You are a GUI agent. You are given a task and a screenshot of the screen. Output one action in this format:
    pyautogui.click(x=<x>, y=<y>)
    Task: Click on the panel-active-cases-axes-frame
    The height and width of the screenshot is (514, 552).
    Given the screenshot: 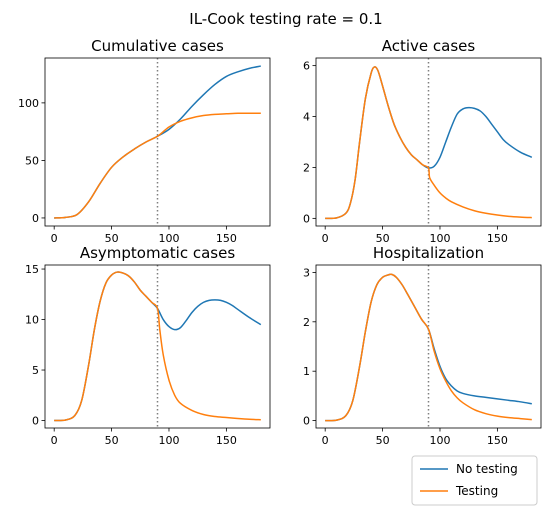 What is the action you would take?
    pyautogui.click(x=428, y=142)
    